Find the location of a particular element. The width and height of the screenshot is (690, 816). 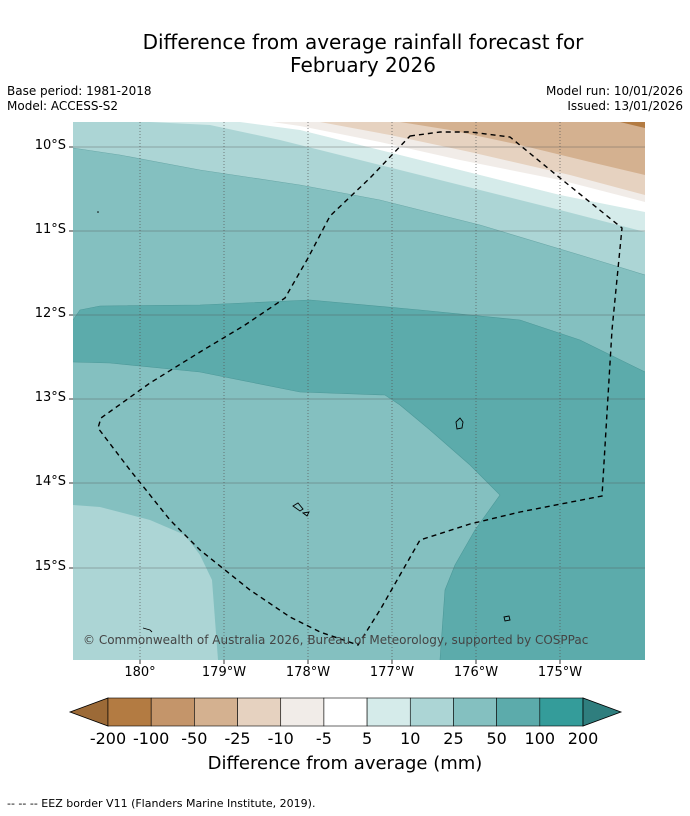

lat-label-14s: 14°S is located at coordinates (50, 481).